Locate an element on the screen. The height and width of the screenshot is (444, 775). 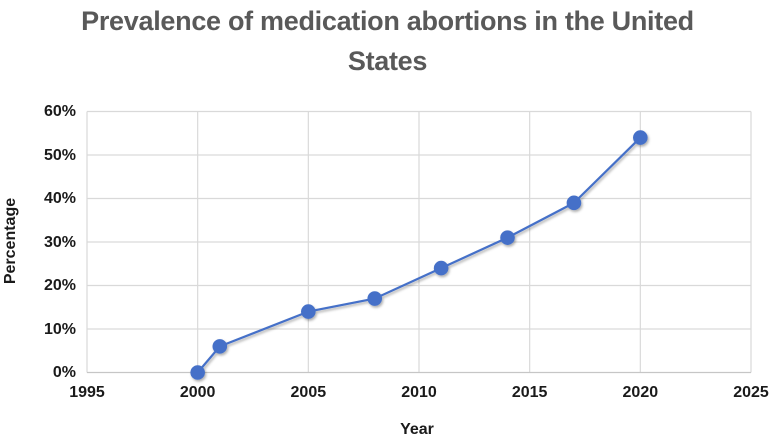
x-axis-title: Year is located at coordinates (417, 429).